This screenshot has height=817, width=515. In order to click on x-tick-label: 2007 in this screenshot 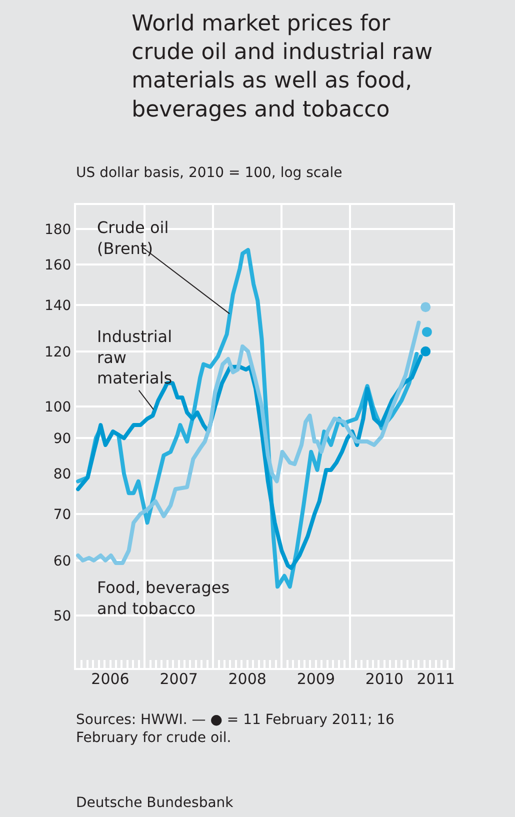, I will do `click(179, 679)`.